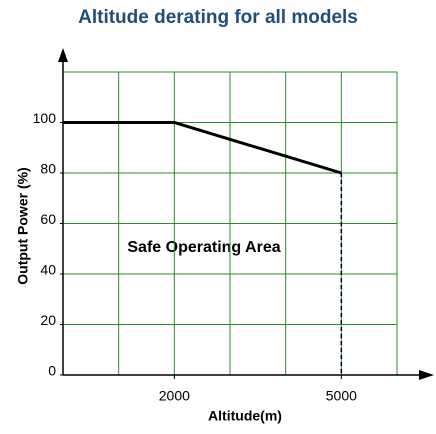 The width and height of the screenshot is (436, 434). I want to click on x-tick-label: 2000, so click(174, 396).